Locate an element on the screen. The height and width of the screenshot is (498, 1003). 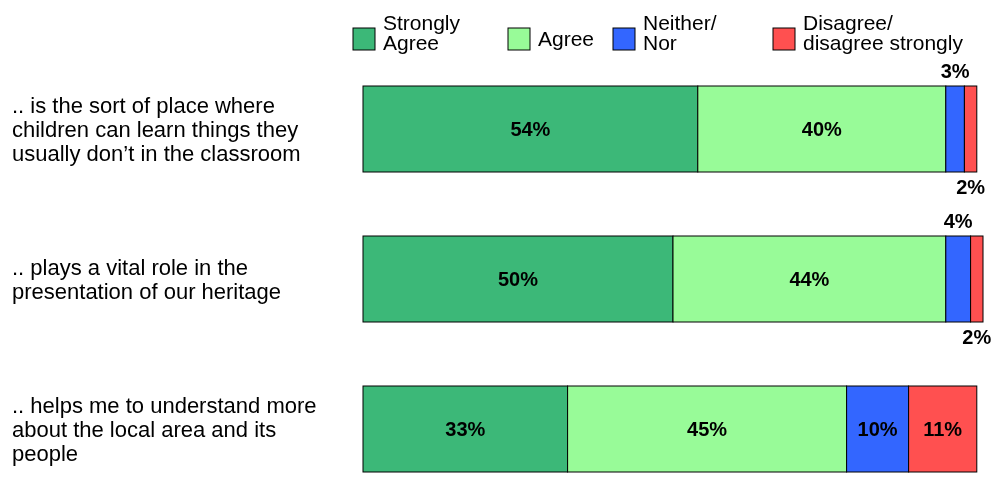
y-tick-label: .. helps me to understand more about the local area and its people is located at coordinates (164, 429).